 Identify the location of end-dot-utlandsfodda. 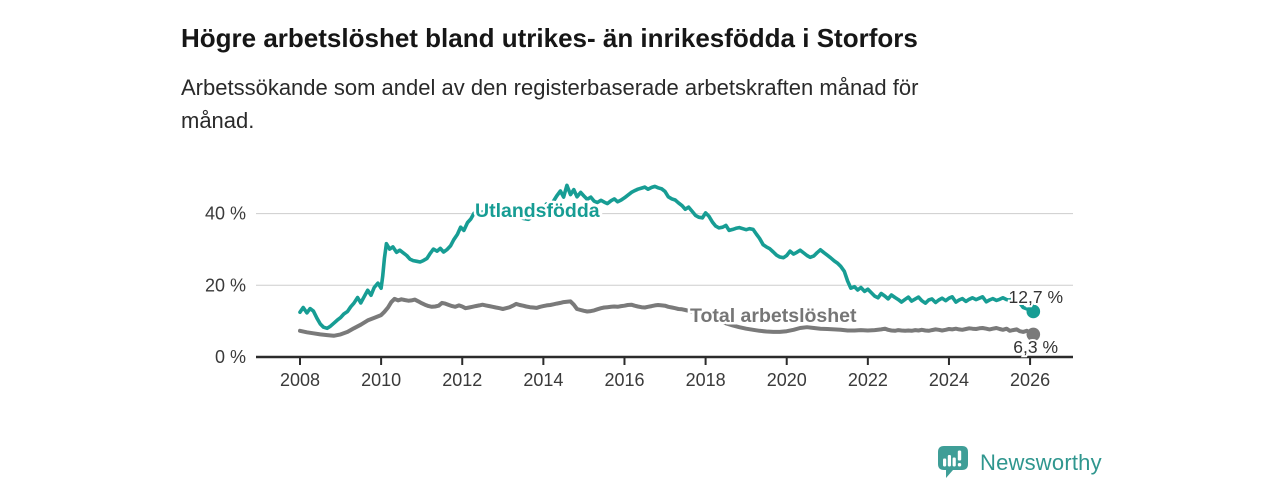
(1033, 311).